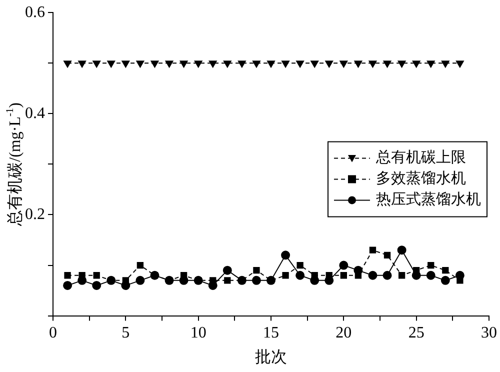  Describe the element at coordinates (271, 333) in the screenshot. I see `x-tick-label: 15` at that location.